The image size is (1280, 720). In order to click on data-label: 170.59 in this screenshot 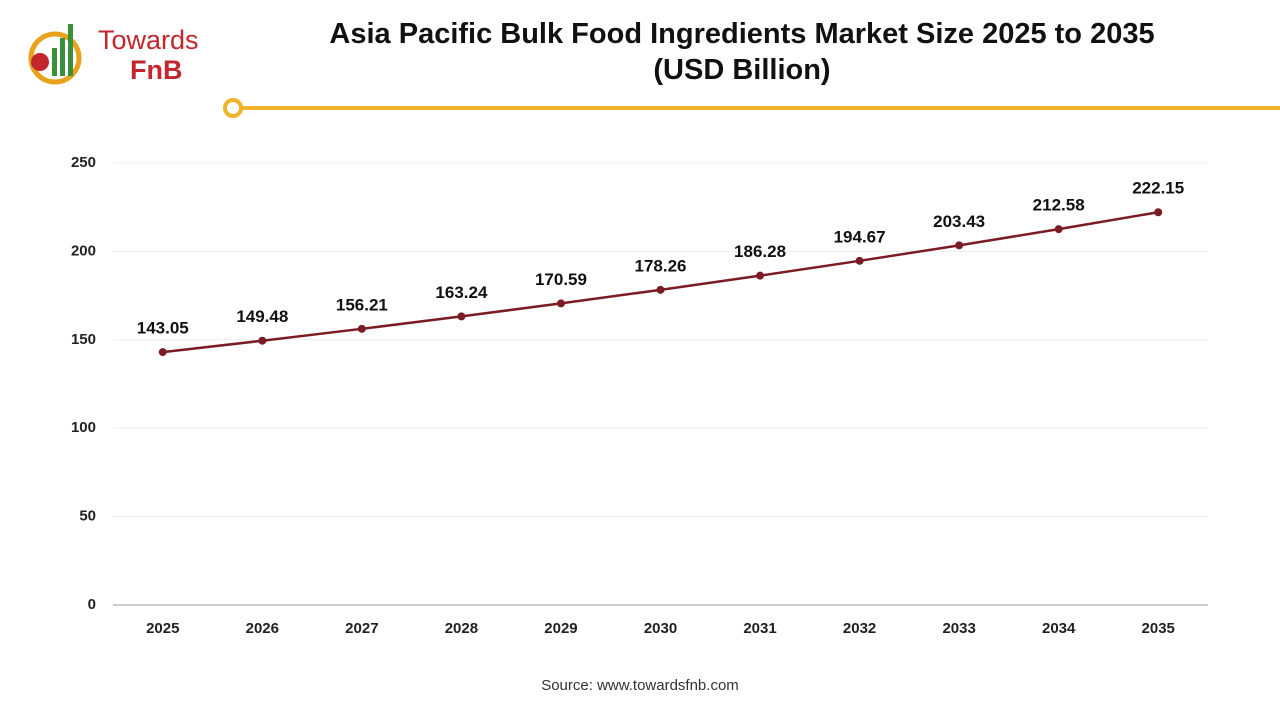, I will do `click(561, 279)`.